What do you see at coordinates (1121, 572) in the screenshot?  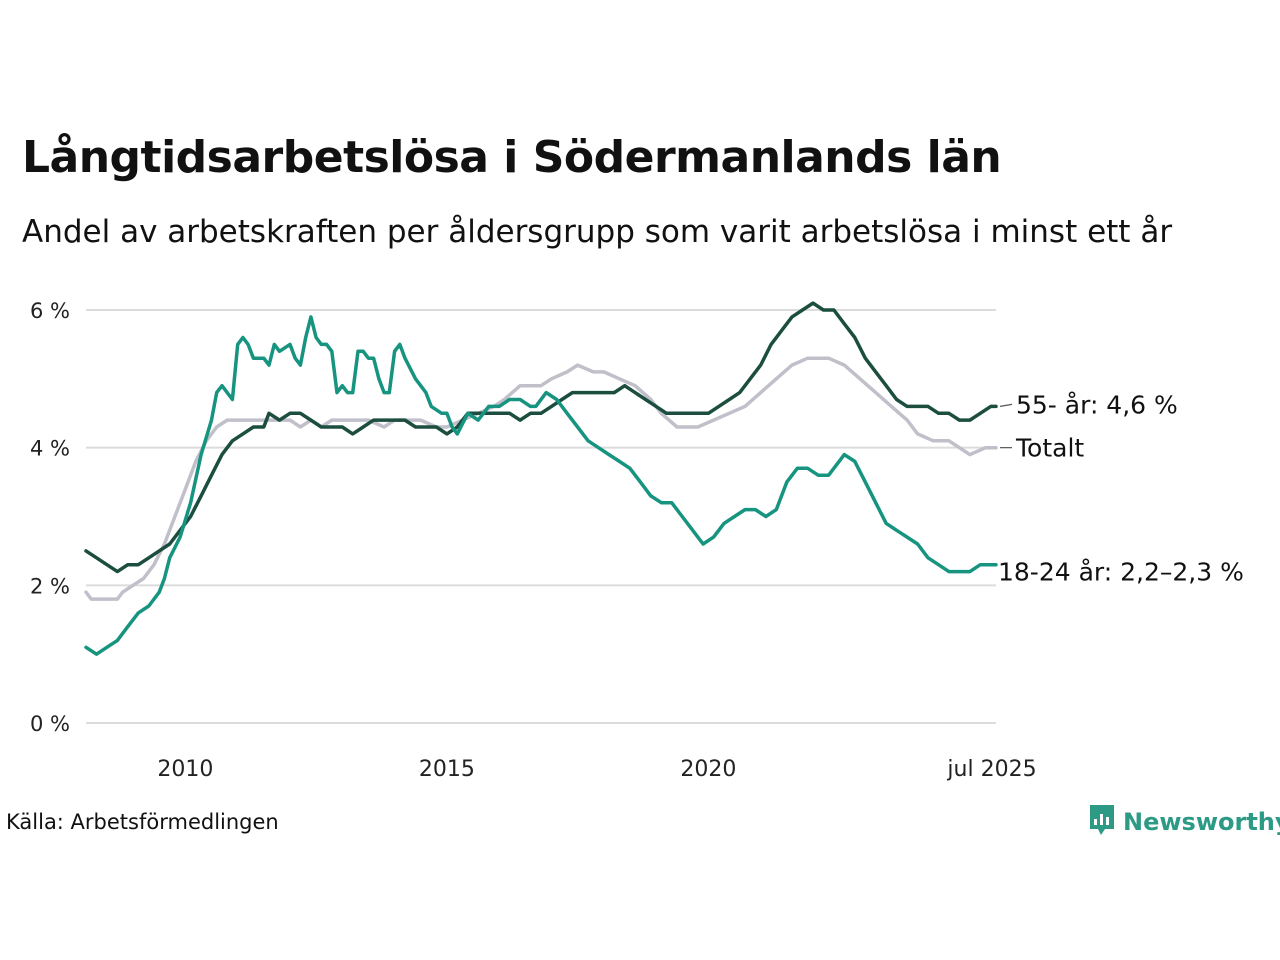 I see `series-label: 18-24 år: 2,2–2,3 %` at bounding box center [1121, 572].